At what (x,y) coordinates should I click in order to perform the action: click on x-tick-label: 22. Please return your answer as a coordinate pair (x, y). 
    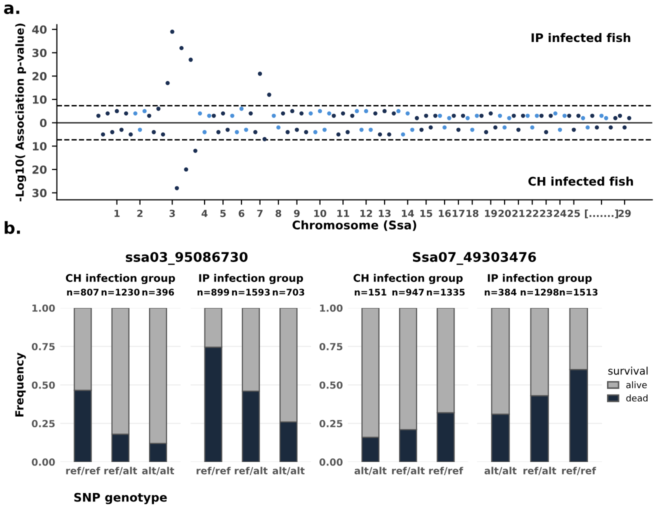
    Looking at the image, I should click on (532, 213).